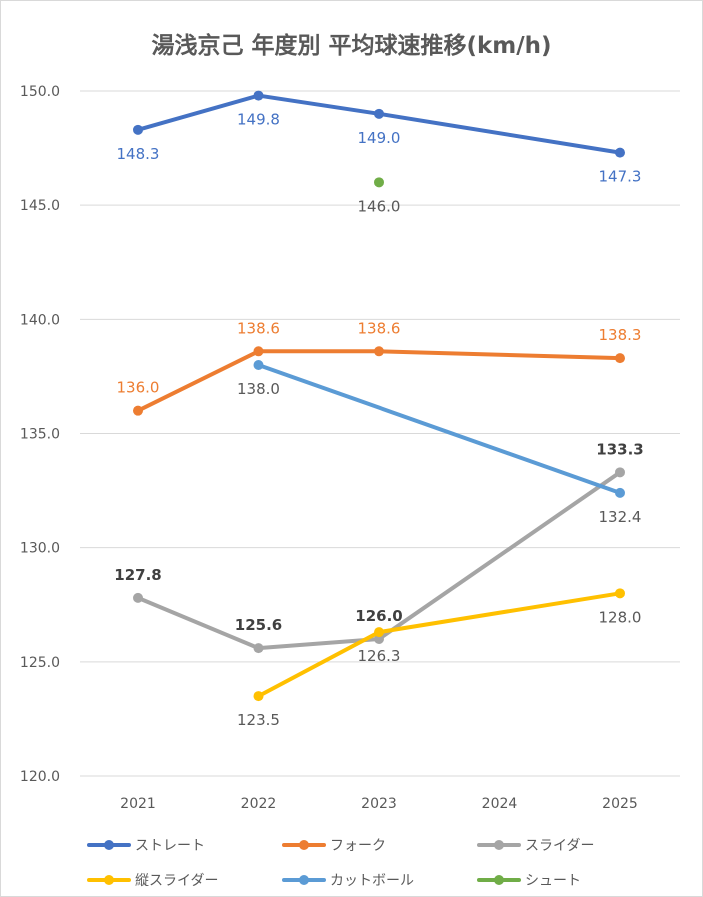 The width and height of the screenshot is (703, 897). Describe the element at coordinates (137, 575) in the screenshot. I see `data-label: 127.8` at that location.